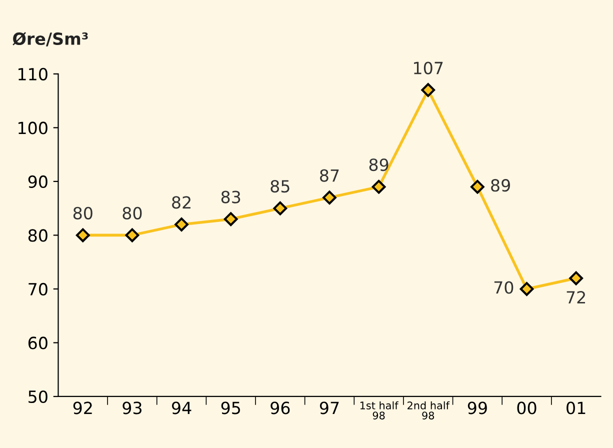  What do you see at coordinates (576, 297) in the screenshot?
I see `data-label: 72` at bounding box center [576, 297].